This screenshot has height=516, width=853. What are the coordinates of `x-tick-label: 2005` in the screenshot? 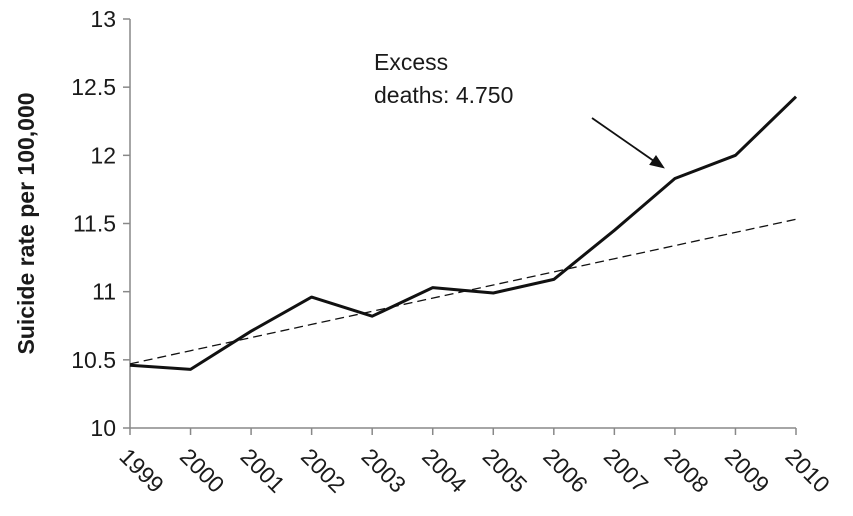 It's located at (505, 470).